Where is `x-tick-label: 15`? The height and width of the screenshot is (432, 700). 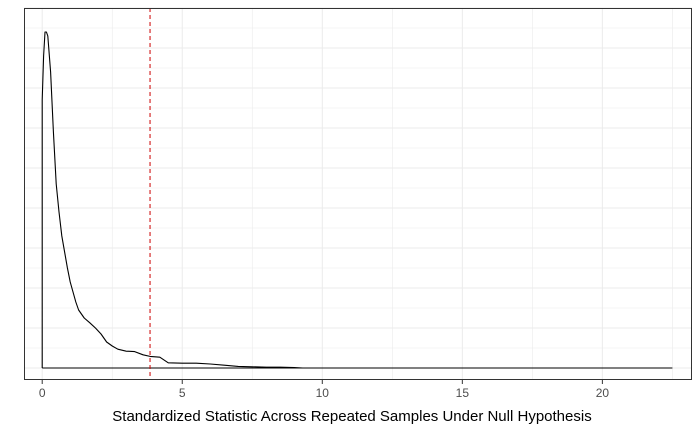 x-tick-label: 15 is located at coordinates (463, 393).